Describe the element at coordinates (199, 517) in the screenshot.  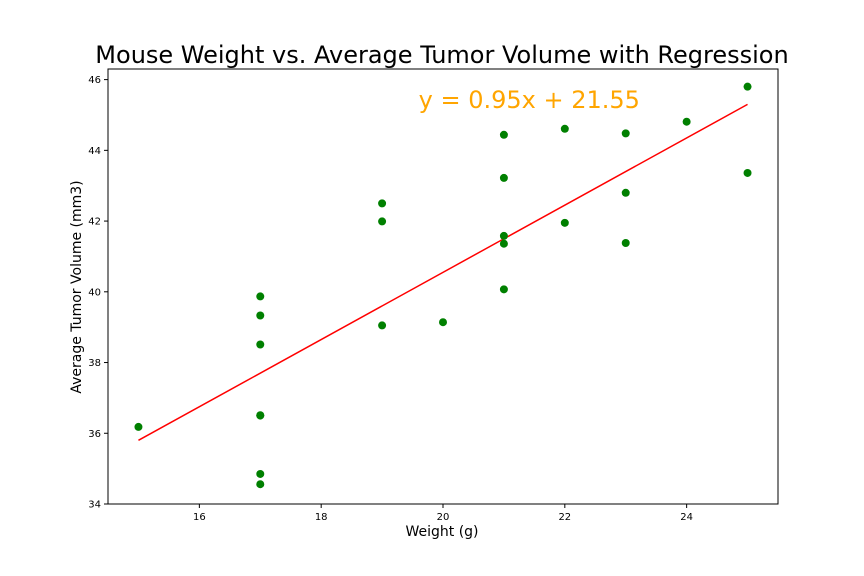
I see `x-tick-label: 16` at that location.